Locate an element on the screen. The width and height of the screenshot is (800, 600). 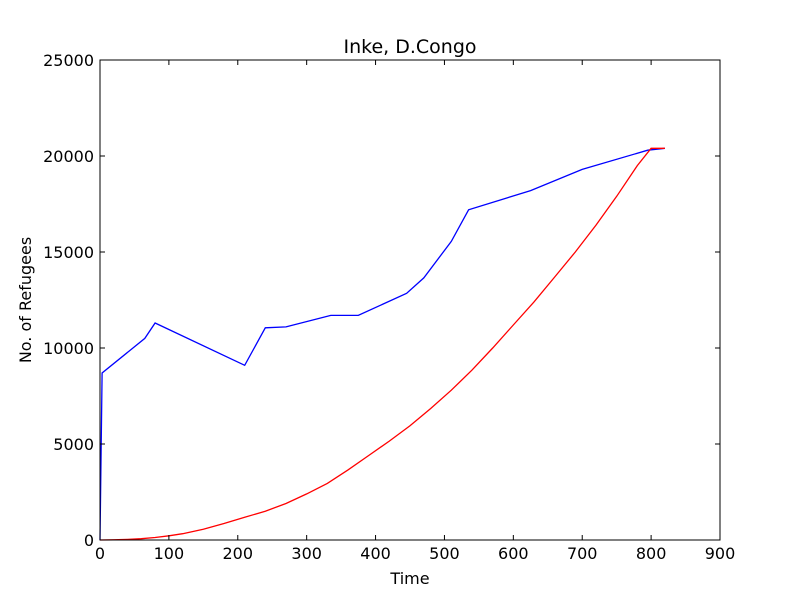
y-tick-label: 5000 is located at coordinates (73, 444).